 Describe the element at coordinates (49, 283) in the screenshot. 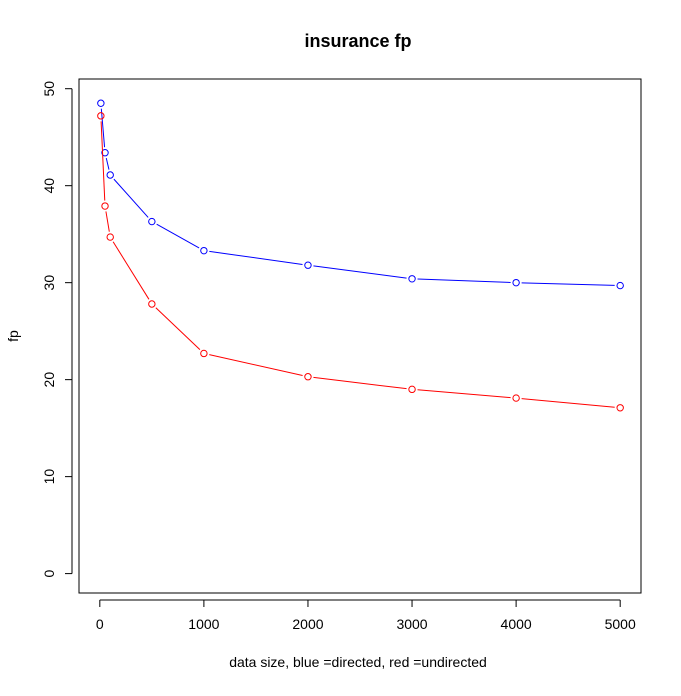

I see `y-tick-label: 30` at that location.